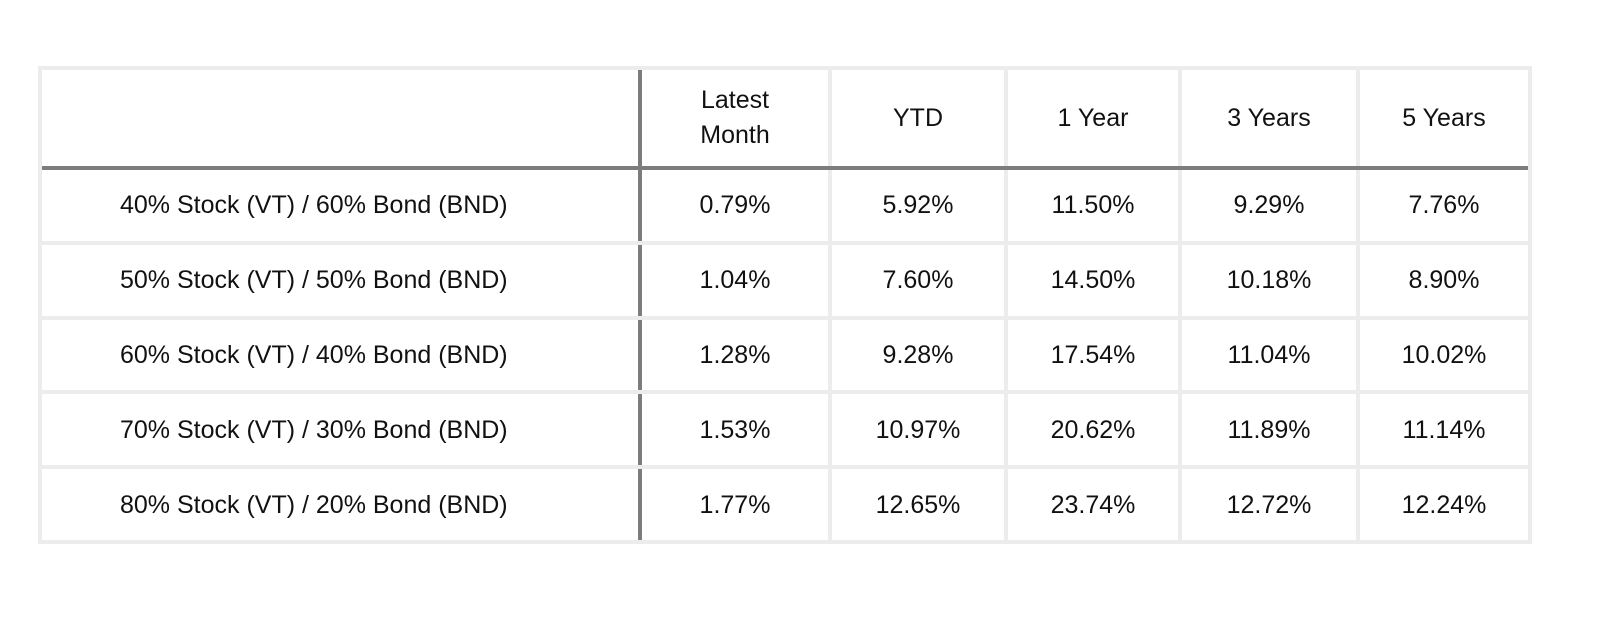  What do you see at coordinates (1094, 356) in the screenshot?
I see `cell-1-year: 17.54%` at bounding box center [1094, 356].